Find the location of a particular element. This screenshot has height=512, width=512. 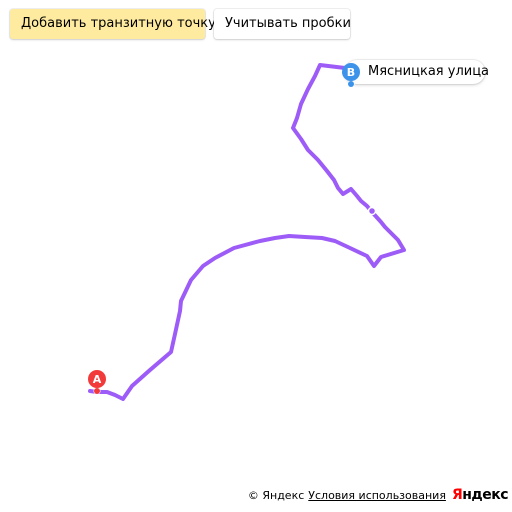

route-end-marker: B is located at coordinates (351, 77).